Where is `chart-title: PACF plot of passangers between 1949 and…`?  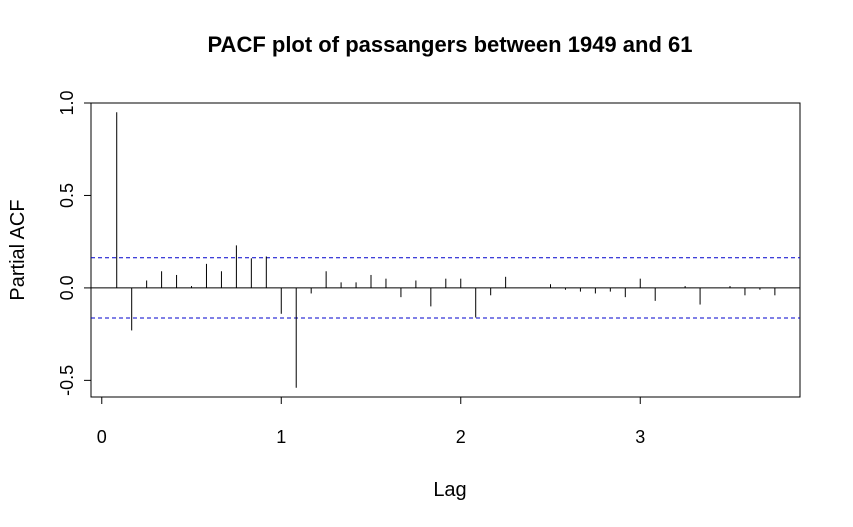
chart-title: PACF plot of passangers between 1949 and… is located at coordinates (450, 44).